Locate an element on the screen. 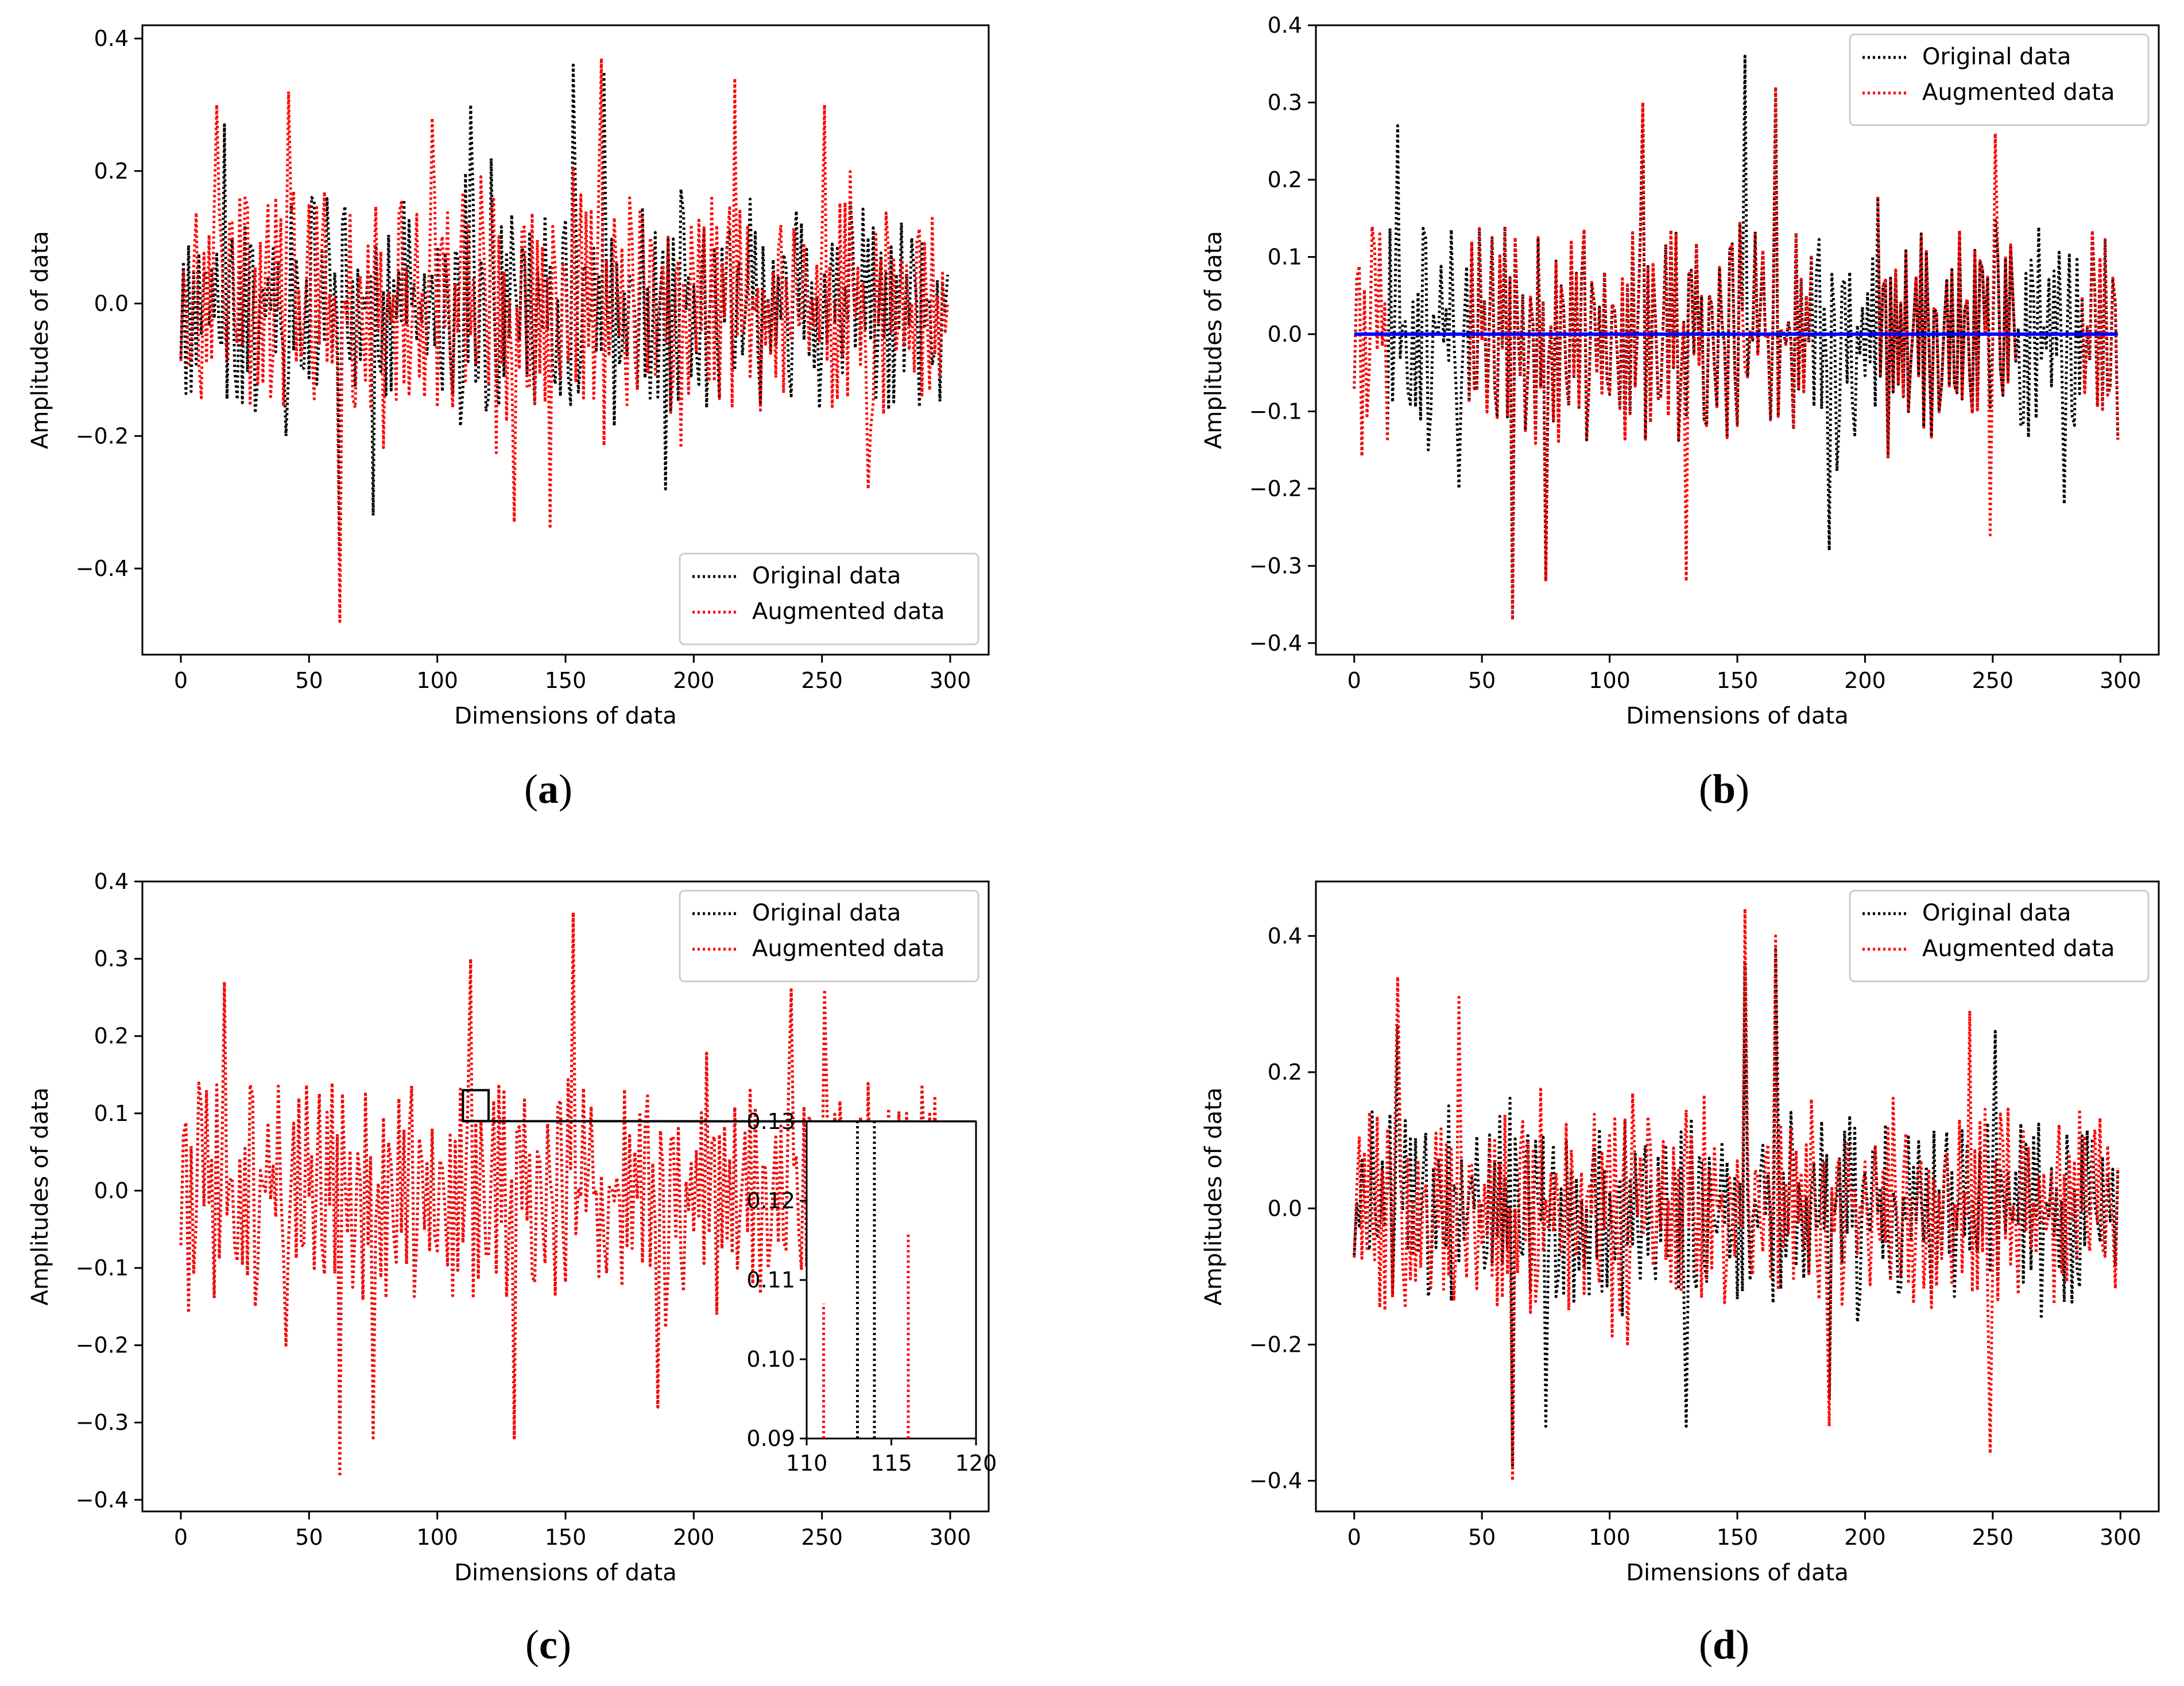 The width and height of the screenshot is (2184, 1686). caption-label: a is located at coordinates (548, 789).